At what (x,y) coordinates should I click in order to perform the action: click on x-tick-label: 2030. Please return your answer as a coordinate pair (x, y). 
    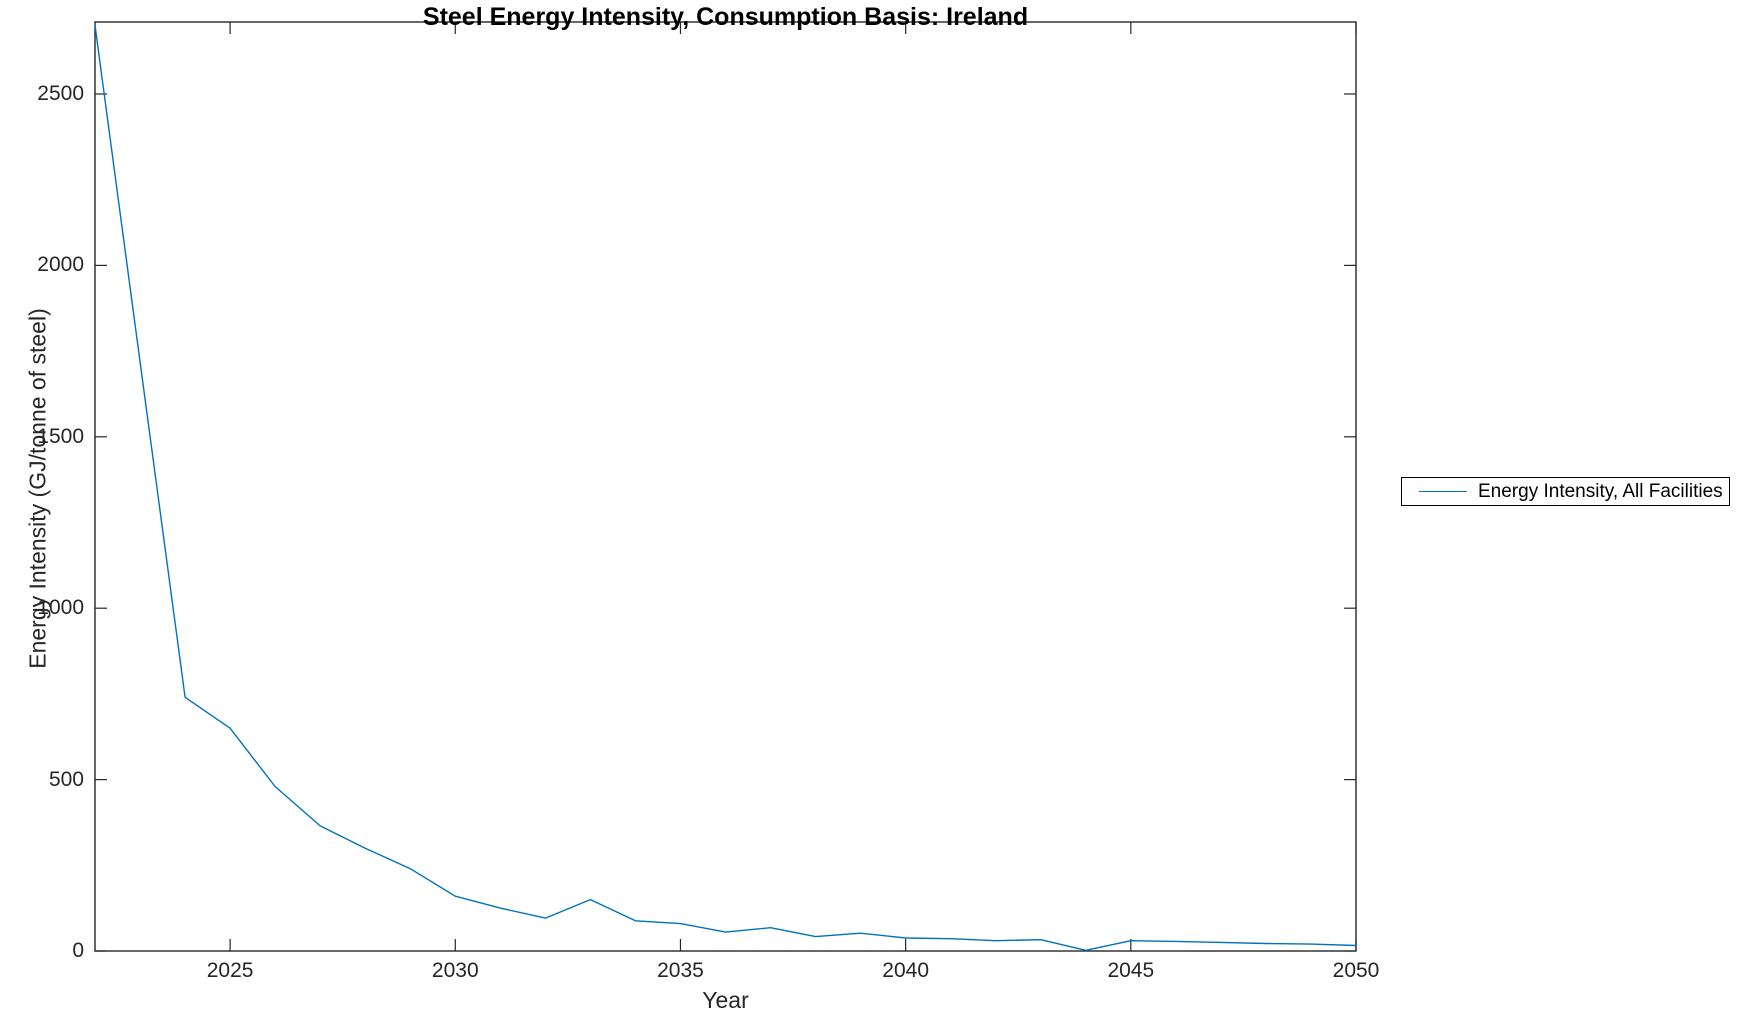
    Looking at the image, I should click on (455, 970).